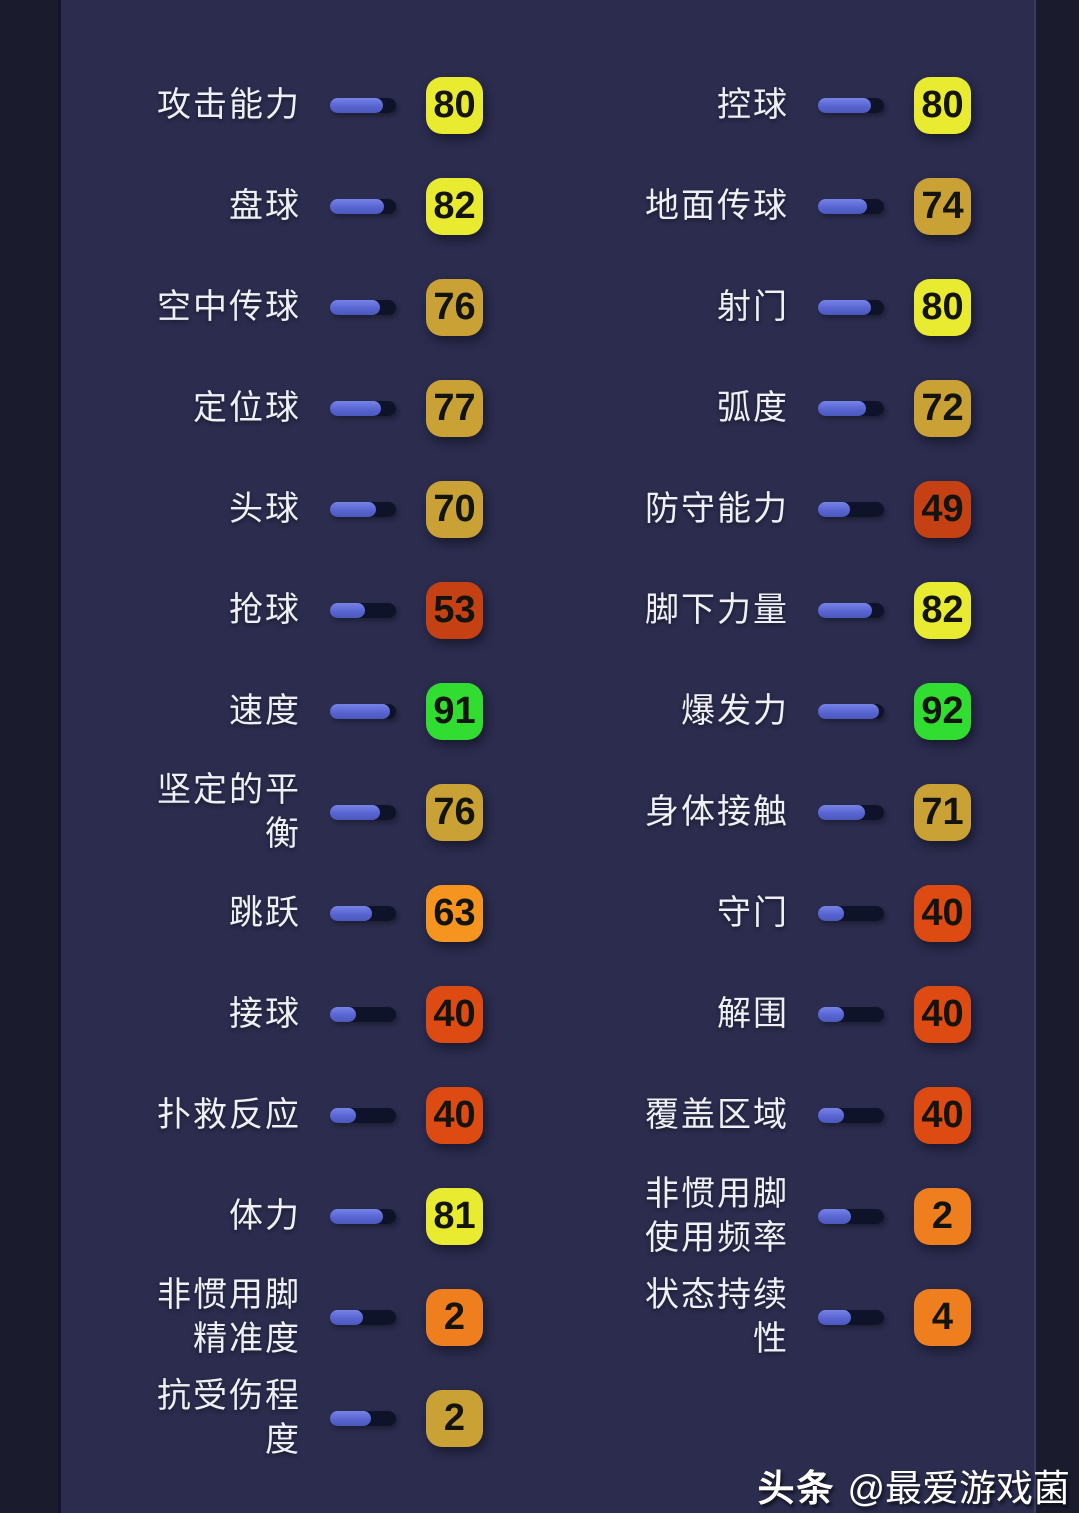  What do you see at coordinates (454, 307) in the screenshot?
I see `stat-value-badge: 76` at bounding box center [454, 307].